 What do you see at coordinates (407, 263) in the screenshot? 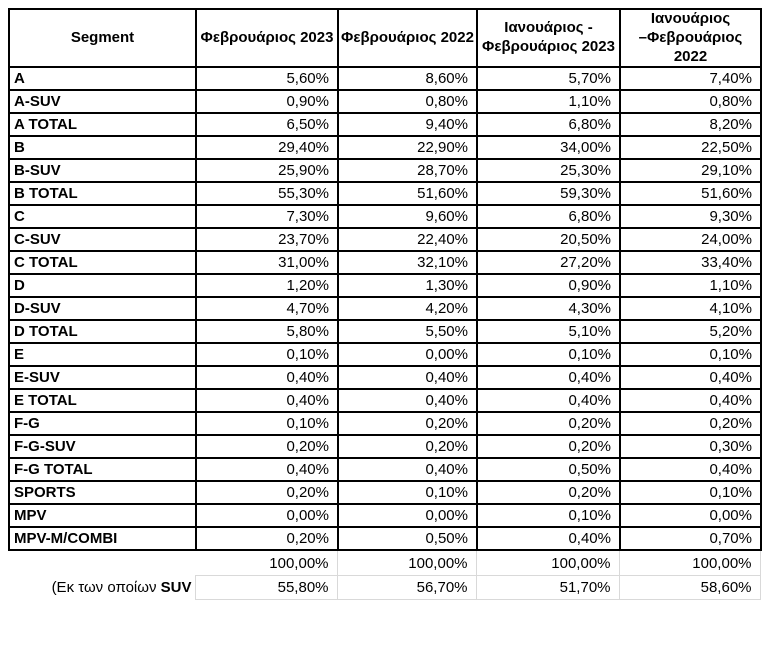
I see `value-cell: 32,10%` at bounding box center [407, 263].